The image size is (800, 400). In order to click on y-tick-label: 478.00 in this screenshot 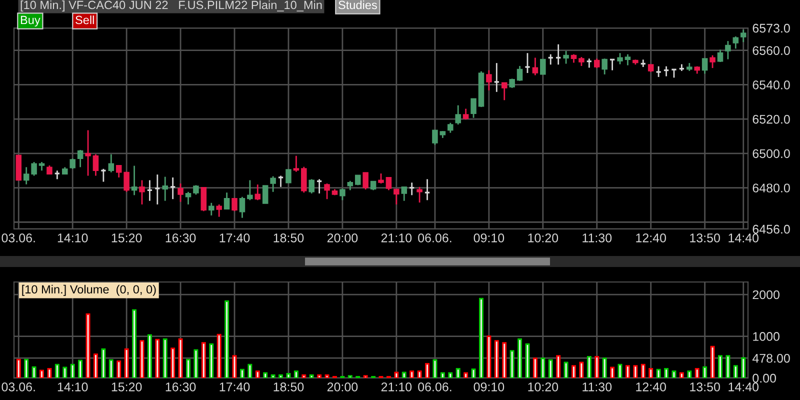, I will do `click(771, 358)`.